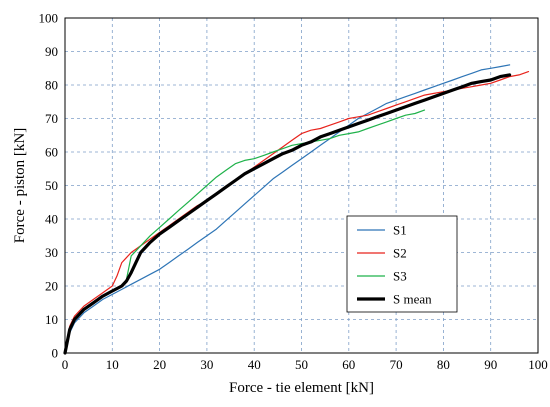  I want to click on legend-box, so click(402, 264).